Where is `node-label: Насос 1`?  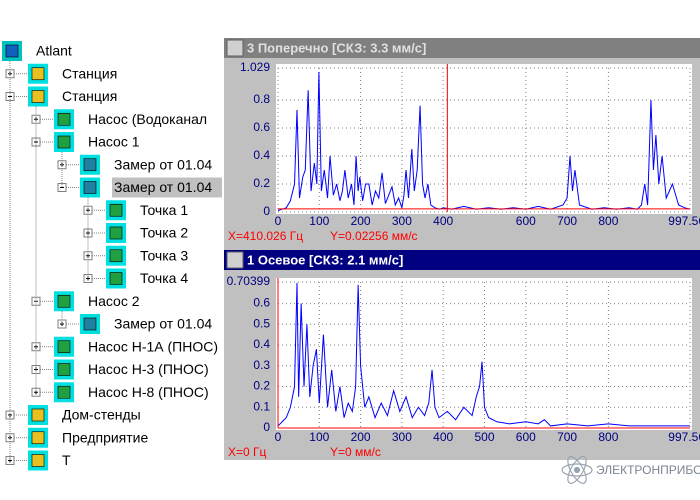 node-label: Насос 1 is located at coordinates (114, 142).